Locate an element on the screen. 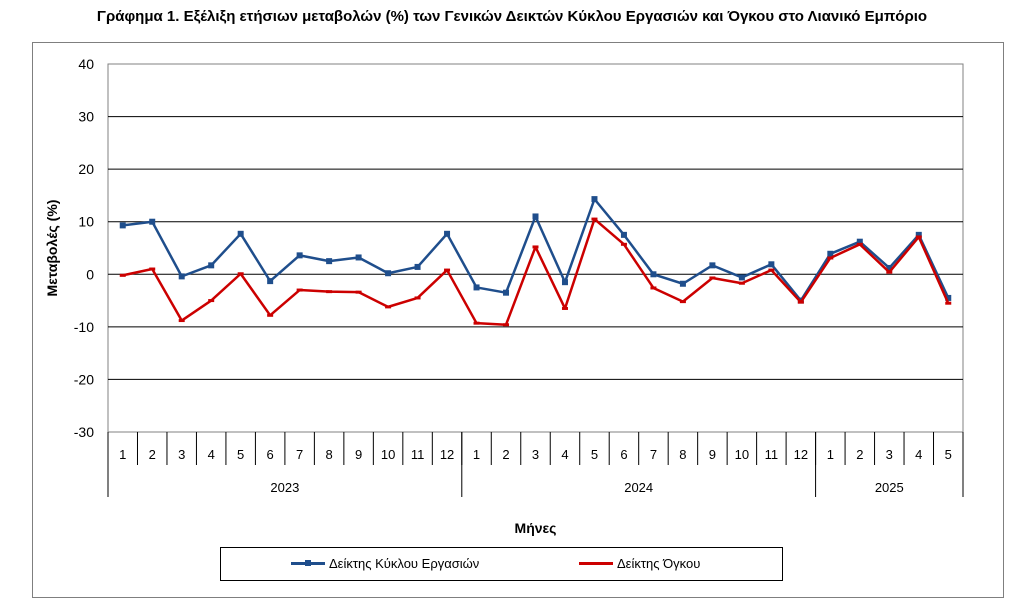  y-tick-label: 0 is located at coordinates (90, 274).